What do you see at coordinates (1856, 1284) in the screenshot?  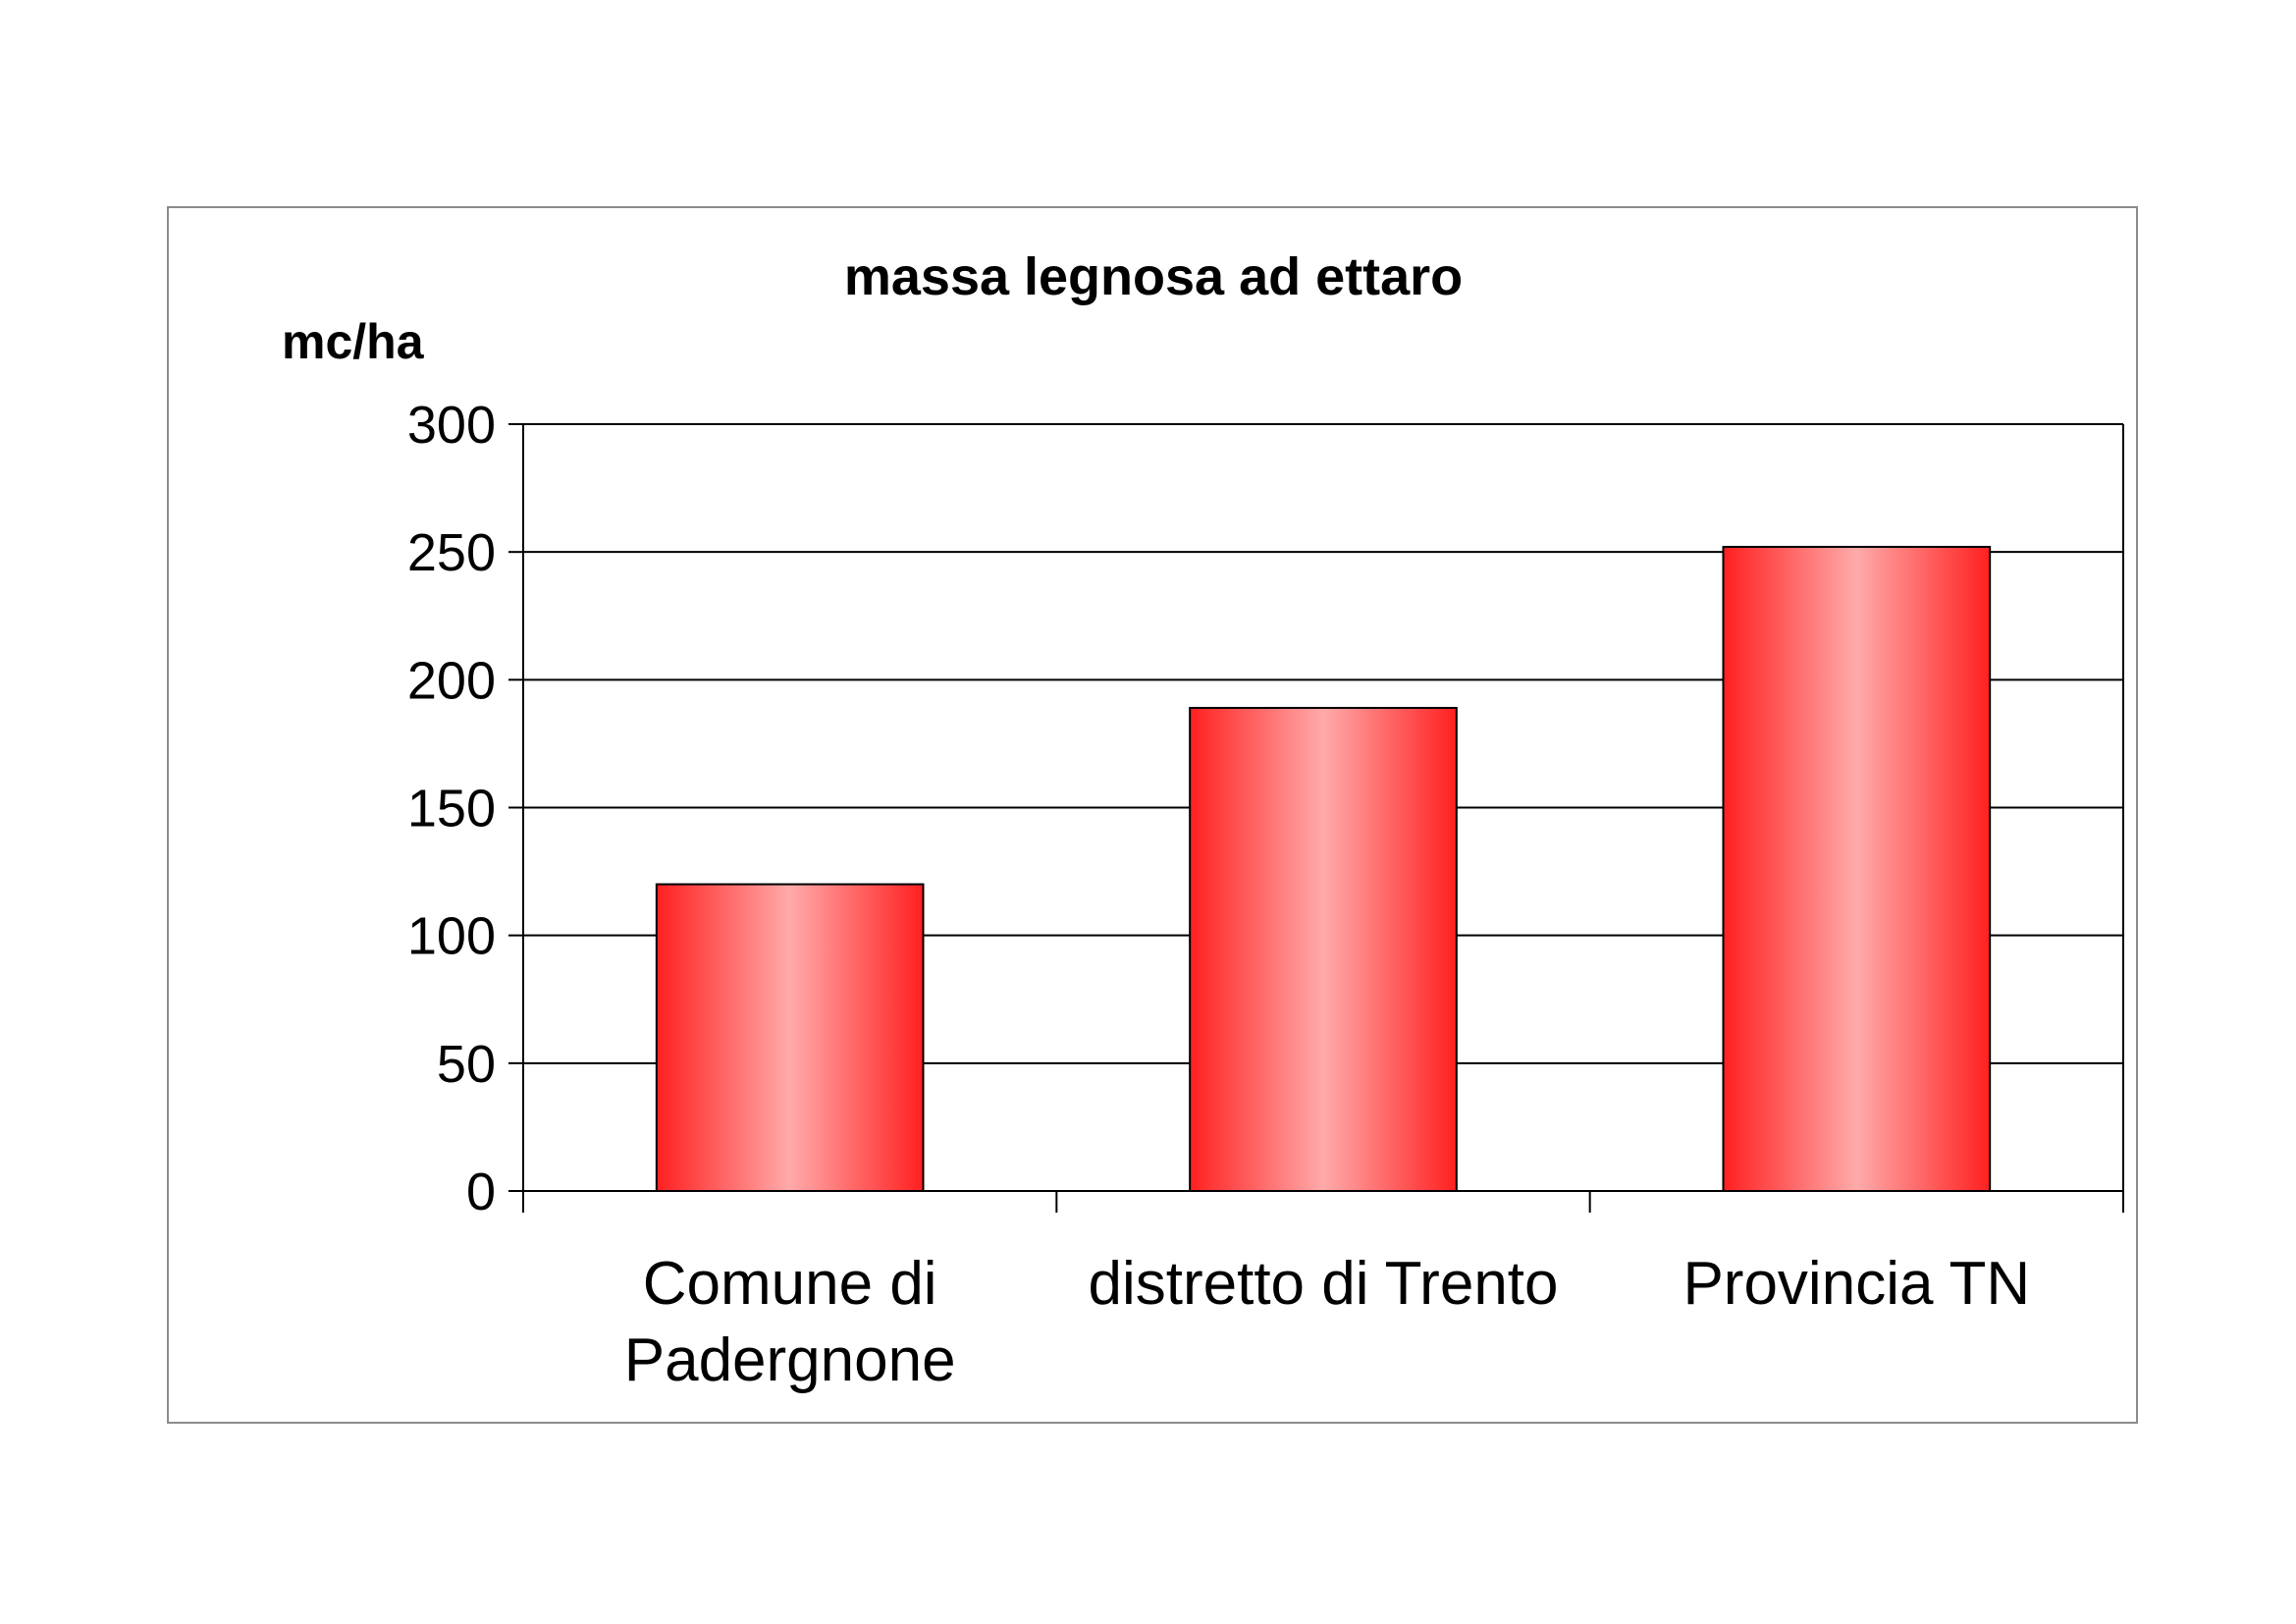 I see `x-category-label: Provincia TN` at bounding box center [1856, 1284].